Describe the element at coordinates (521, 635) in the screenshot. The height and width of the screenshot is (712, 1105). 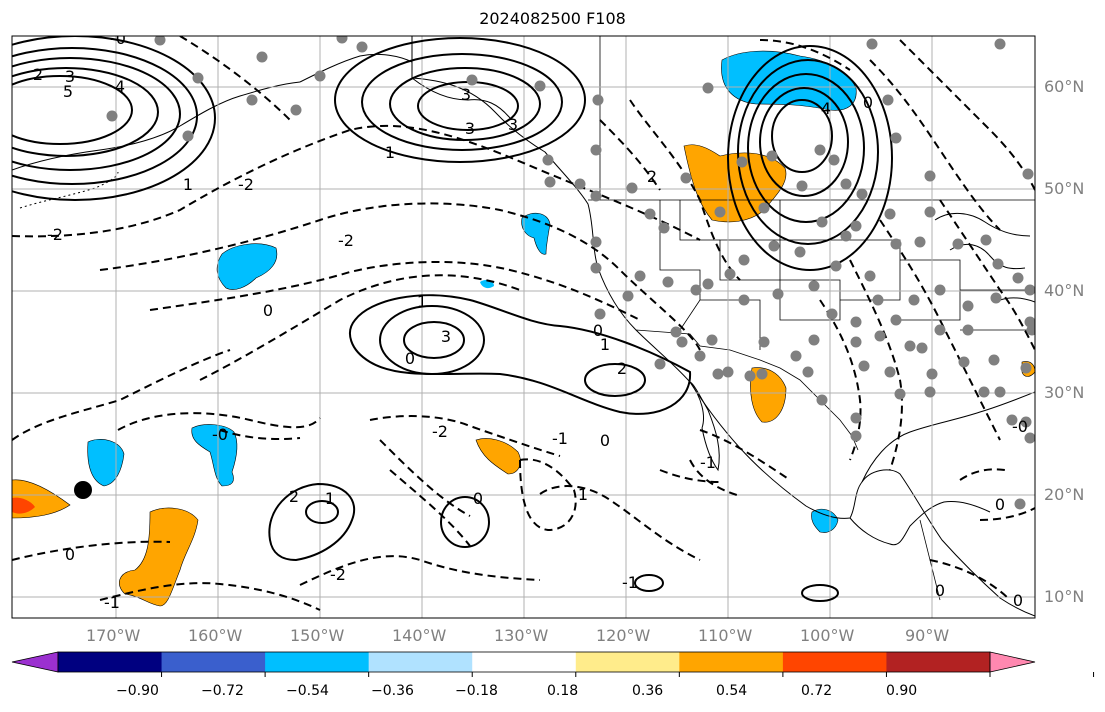
I see `lon-label: 130°W` at that location.